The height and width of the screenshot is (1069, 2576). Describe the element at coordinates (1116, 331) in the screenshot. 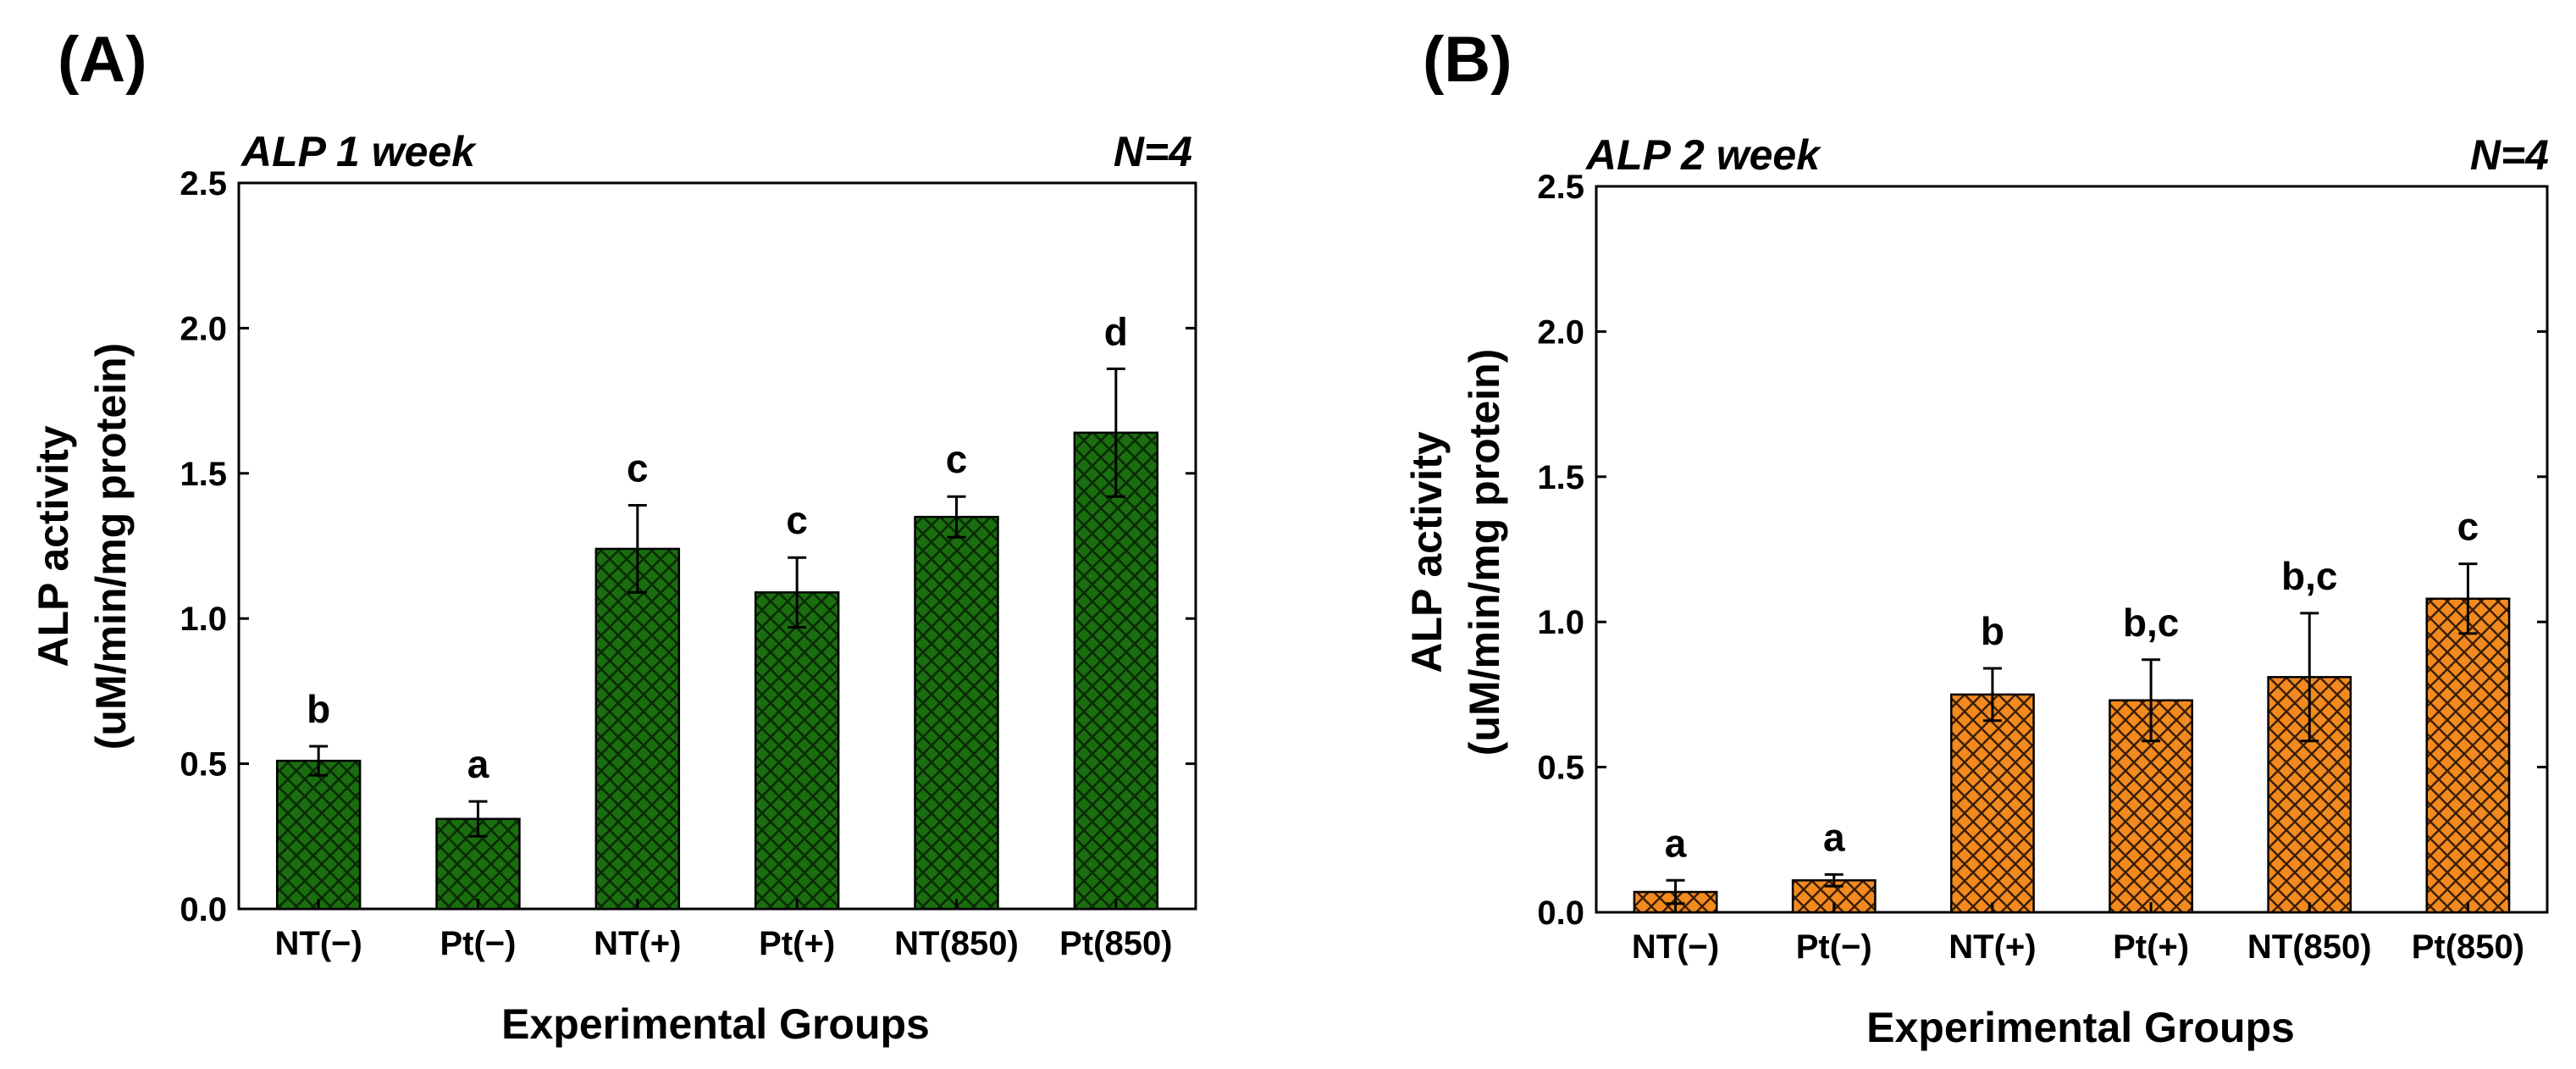

I see `significance-label: d` at that location.